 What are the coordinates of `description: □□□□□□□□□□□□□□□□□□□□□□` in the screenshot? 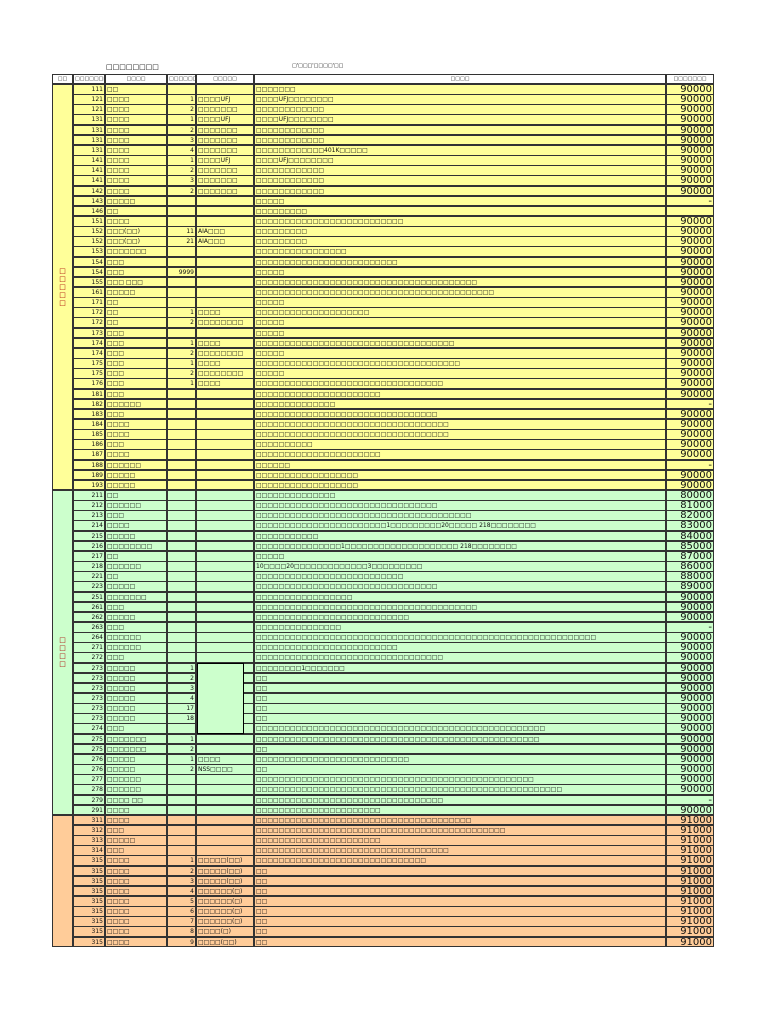 It's located at (460, 455).